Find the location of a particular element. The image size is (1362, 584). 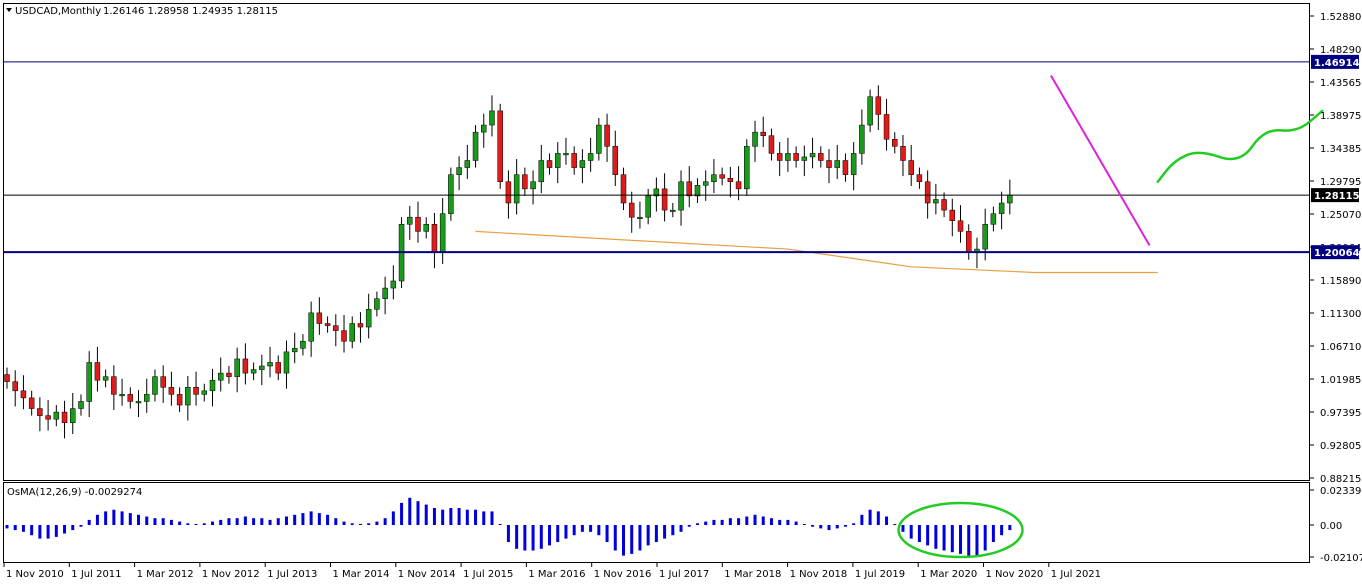

price-label: 1.38975 is located at coordinates (1340, 116).